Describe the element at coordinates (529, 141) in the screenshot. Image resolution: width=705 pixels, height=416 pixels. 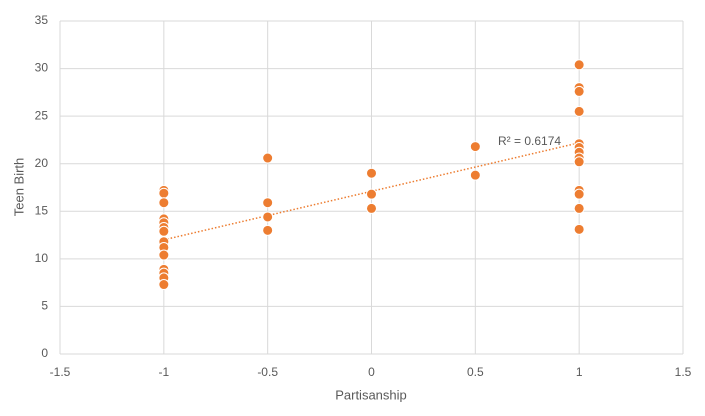
I see `trendline-label: R² = 0.6174` at that location.